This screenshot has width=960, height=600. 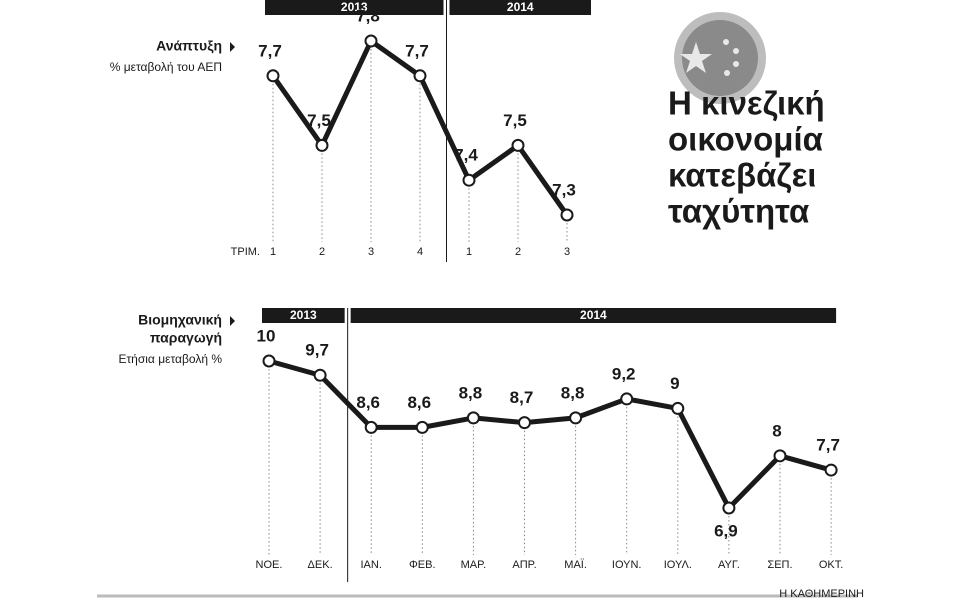 I want to click on x-tick-label: ΙΑΝ., so click(x=370, y=565).